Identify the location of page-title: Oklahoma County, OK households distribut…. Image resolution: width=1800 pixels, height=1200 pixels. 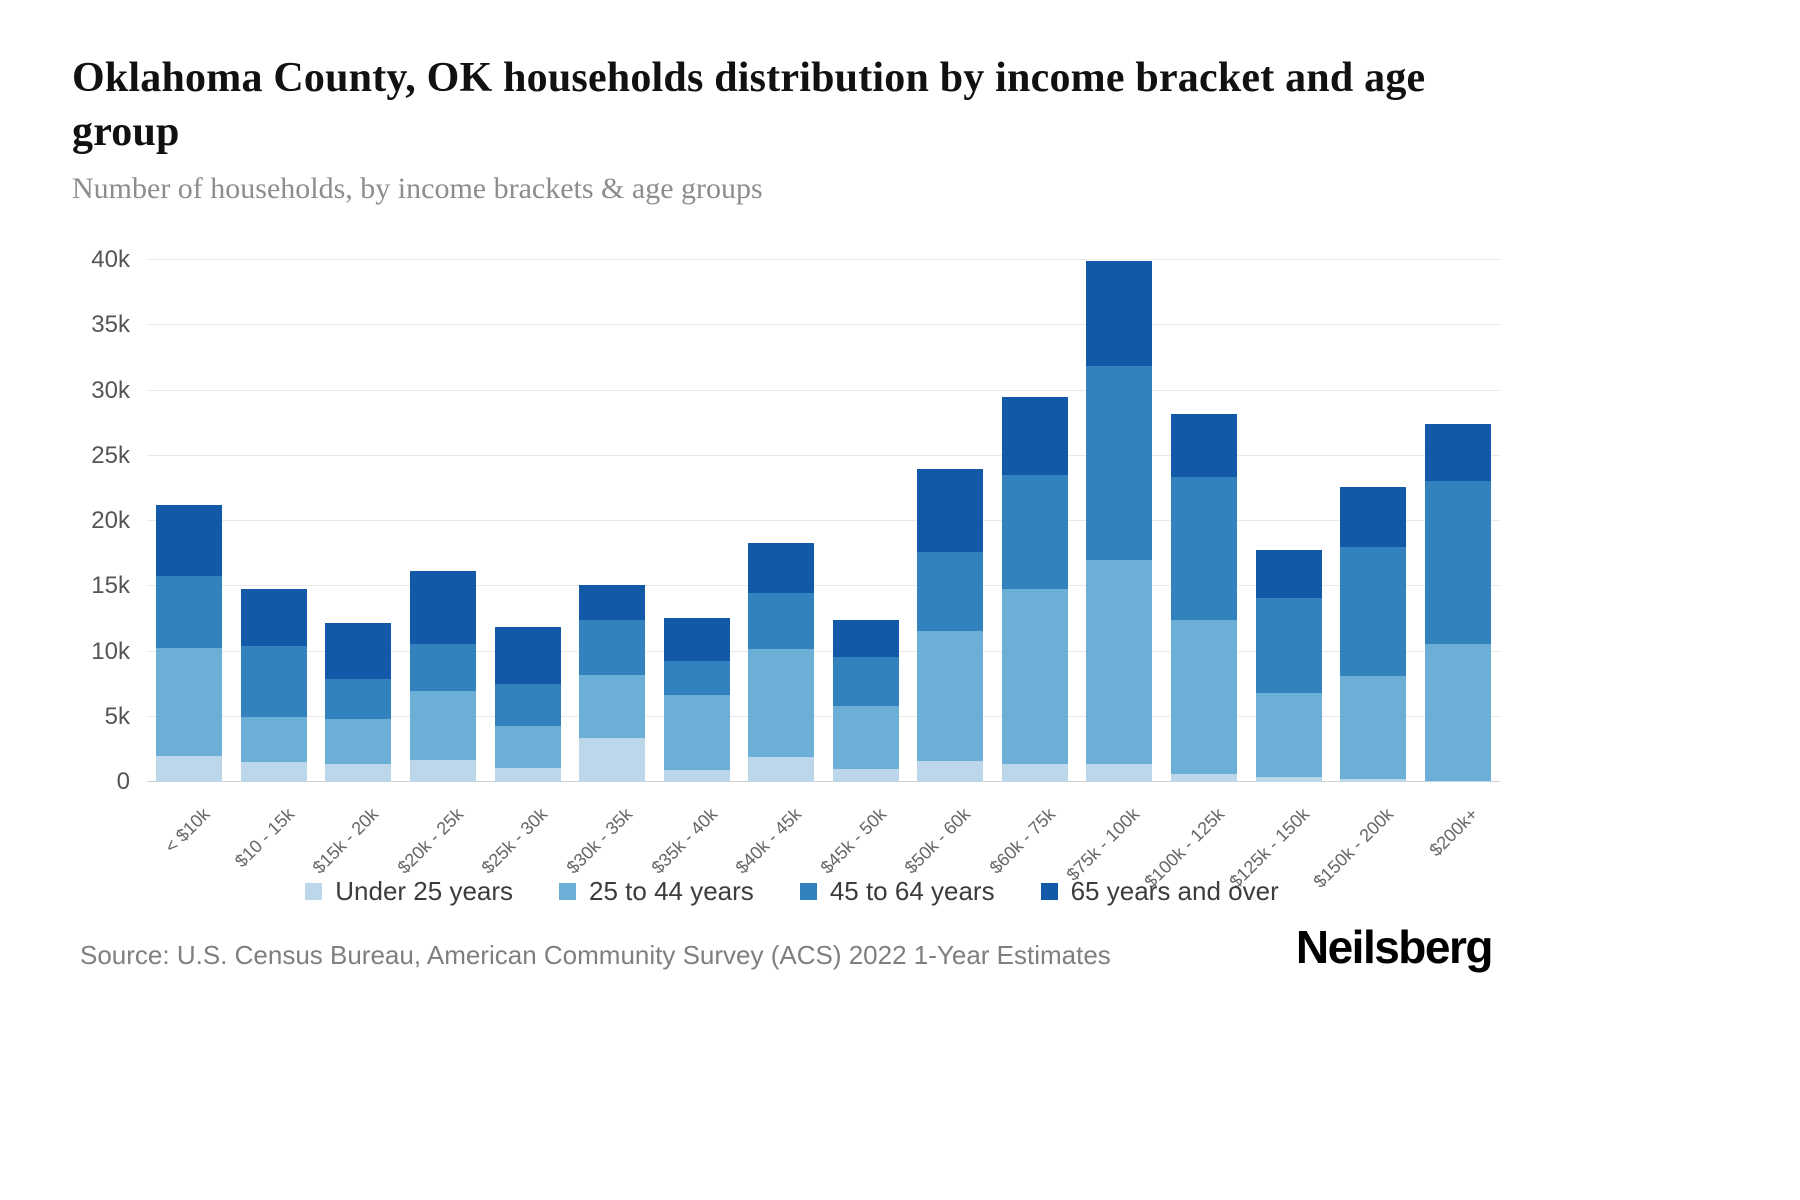
(749, 105).